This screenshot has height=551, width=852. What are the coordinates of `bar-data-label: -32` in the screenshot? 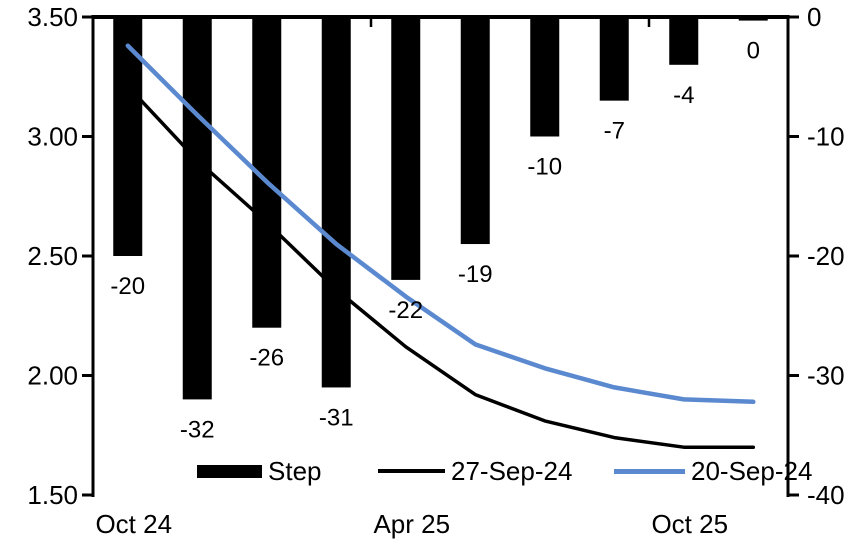 It's located at (197, 429).